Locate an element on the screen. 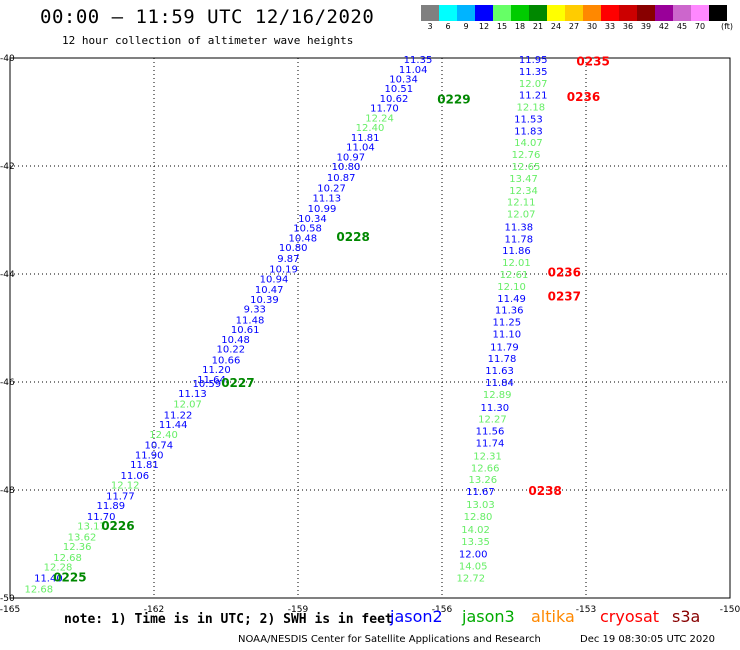 The image size is (740, 650). time-label: 0236 is located at coordinates (564, 272).